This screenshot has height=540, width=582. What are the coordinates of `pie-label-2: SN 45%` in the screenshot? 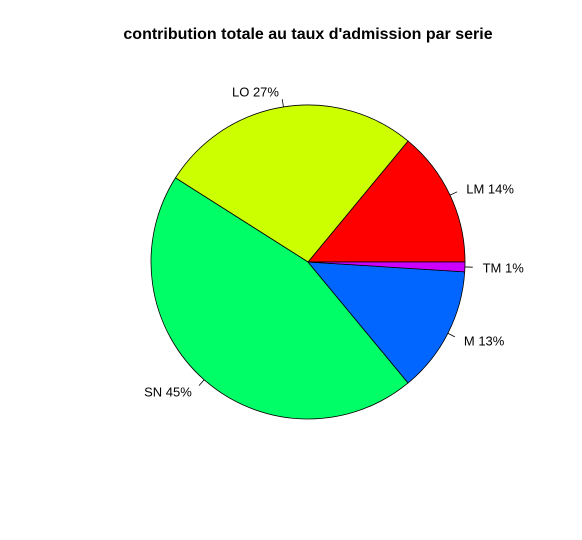 It's located at (168, 392).